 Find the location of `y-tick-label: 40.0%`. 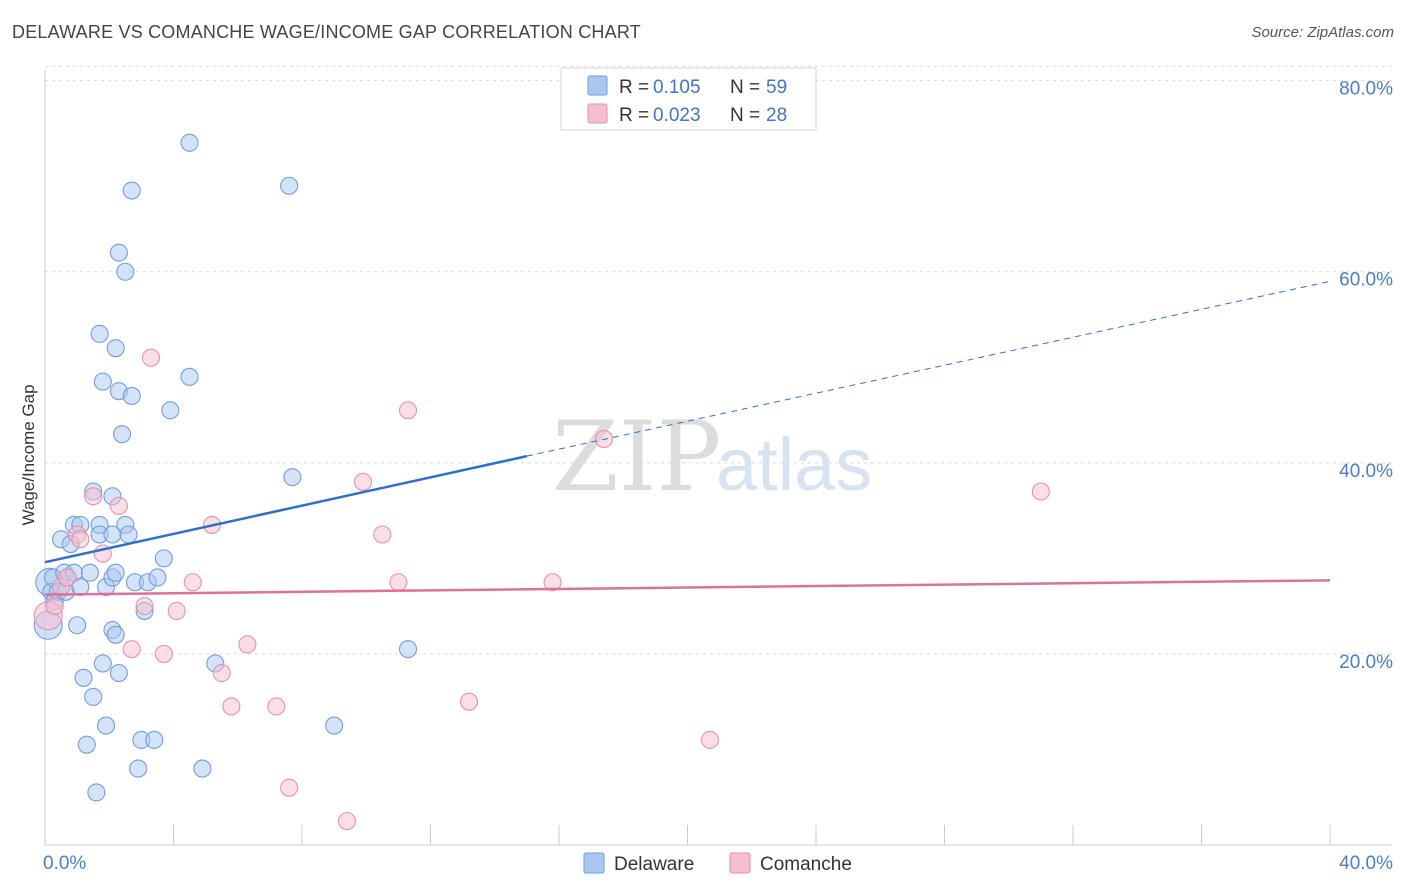

y-tick-label: 40.0% is located at coordinates (1366, 471).